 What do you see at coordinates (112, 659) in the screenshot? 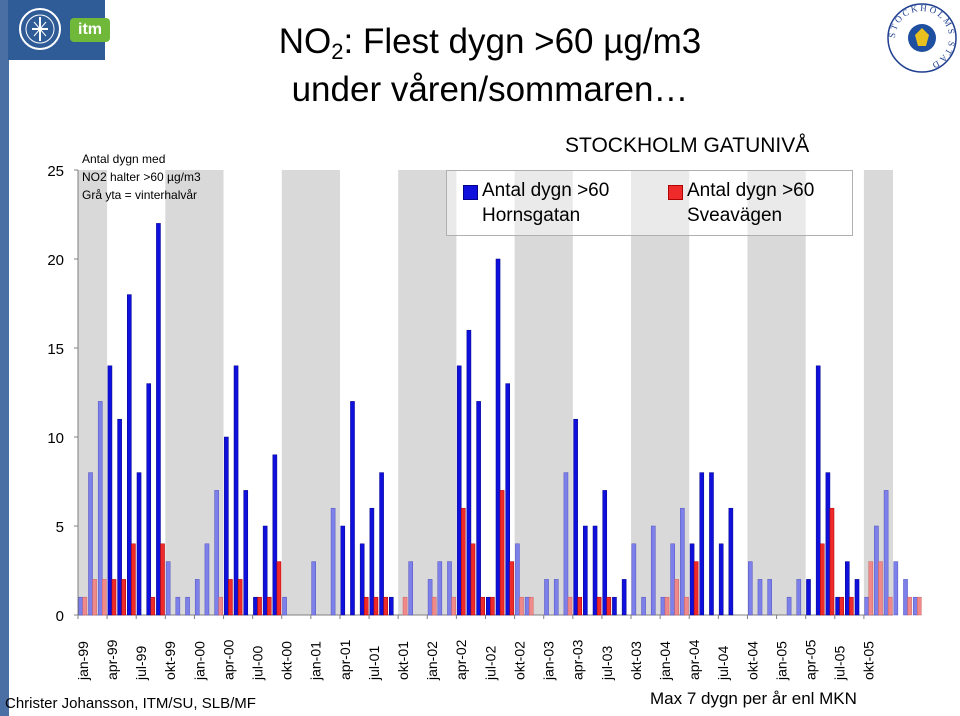
I see `x-tick-label: apr-99` at bounding box center [112, 659].